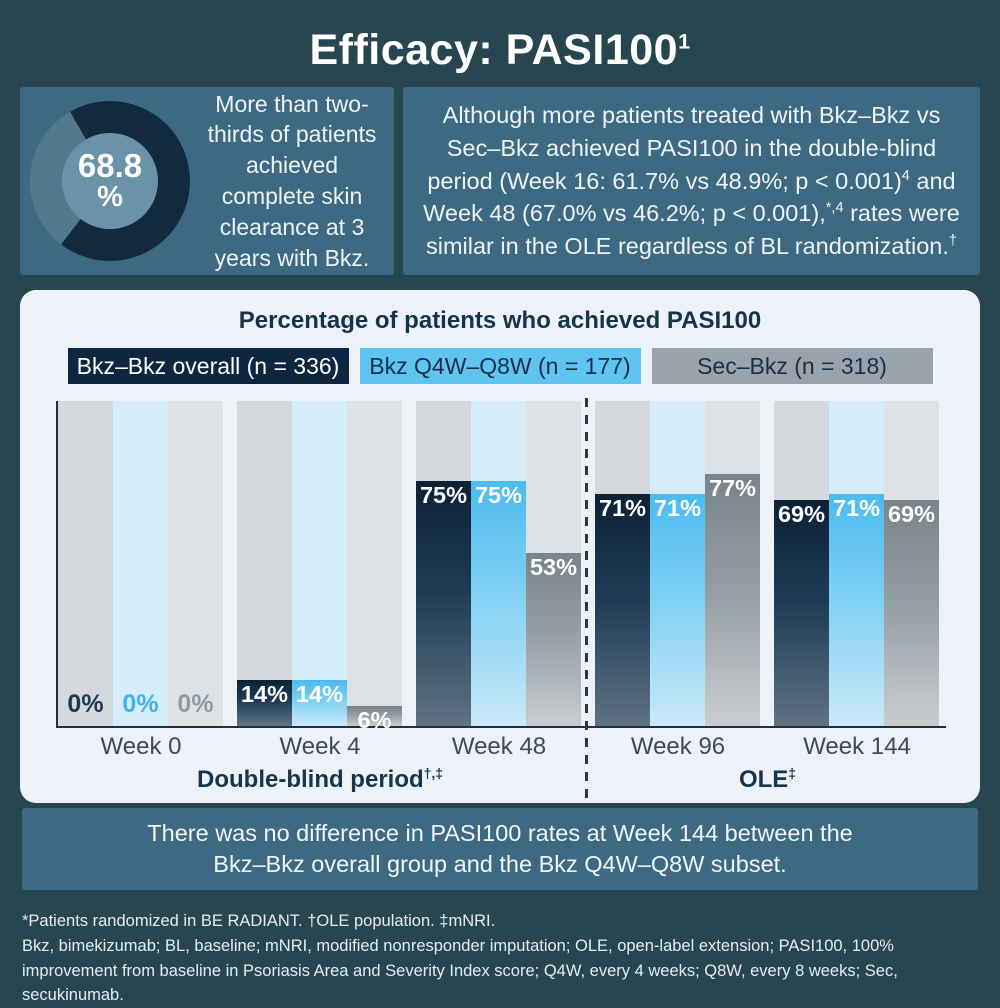 This screenshot has height=1008, width=1000. Describe the element at coordinates (499, 746) in the screenshot. I see `x-tick-label: Week 48` at that location.